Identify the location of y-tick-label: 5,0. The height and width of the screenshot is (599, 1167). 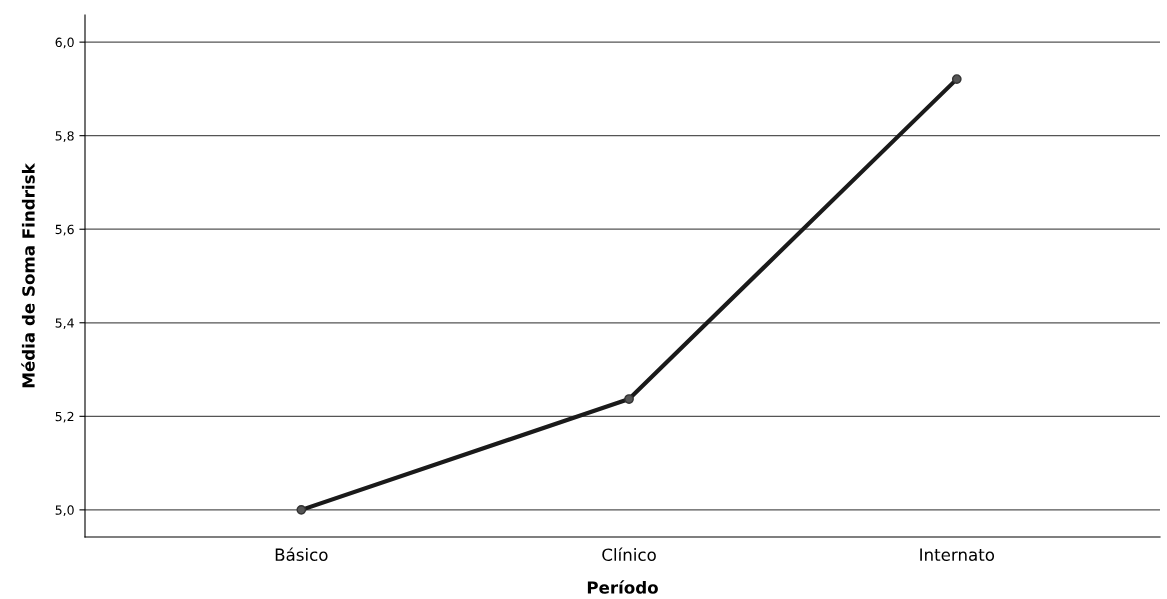
(64, 511).